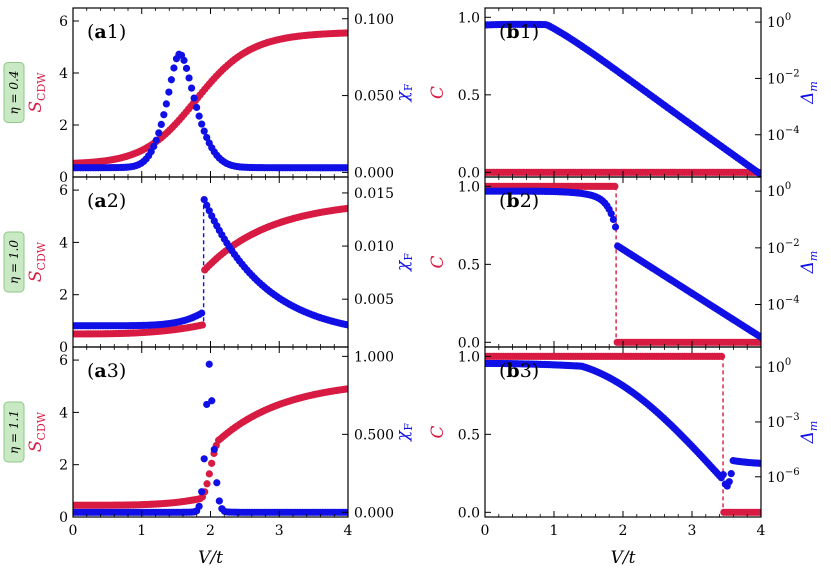  What do you see at coordinates (374, 357) in the screenshot?
I see `y-tick-label-right: 1.000` at bounding box center [374, 357].